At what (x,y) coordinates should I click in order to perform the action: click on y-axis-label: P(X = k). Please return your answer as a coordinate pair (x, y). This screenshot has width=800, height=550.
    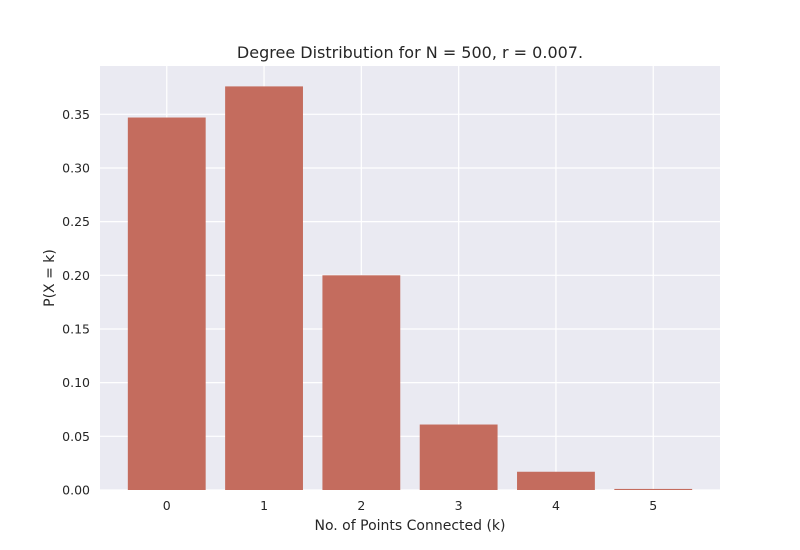
    Looking at the image, I should click on (50, 278).